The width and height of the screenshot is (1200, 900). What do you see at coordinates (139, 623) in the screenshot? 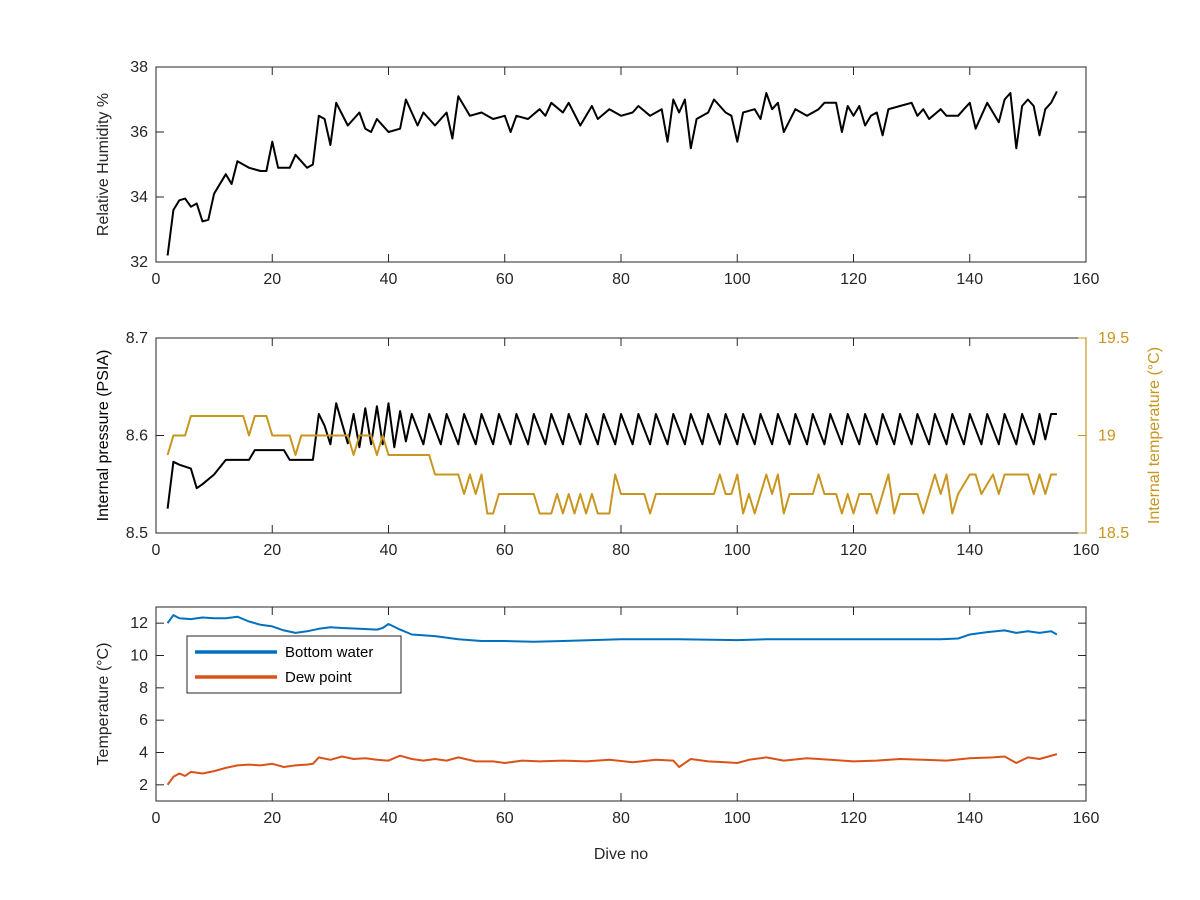
I see `y-tick-label: 12` at bounding box center [139, 623].